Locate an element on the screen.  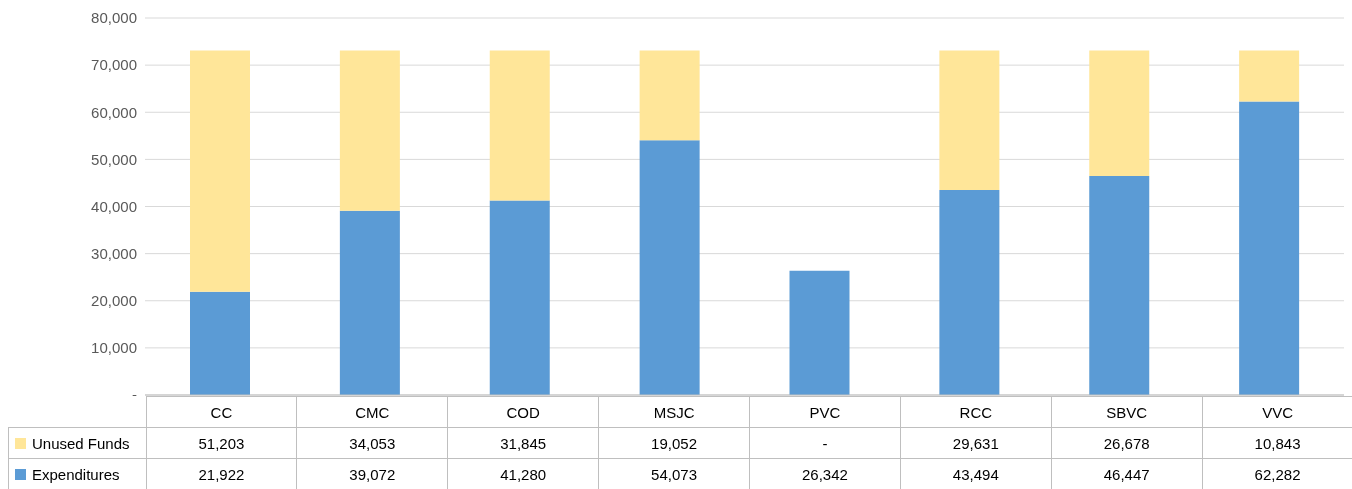
data-label: 21,922 is located at coordinates (221, 473).